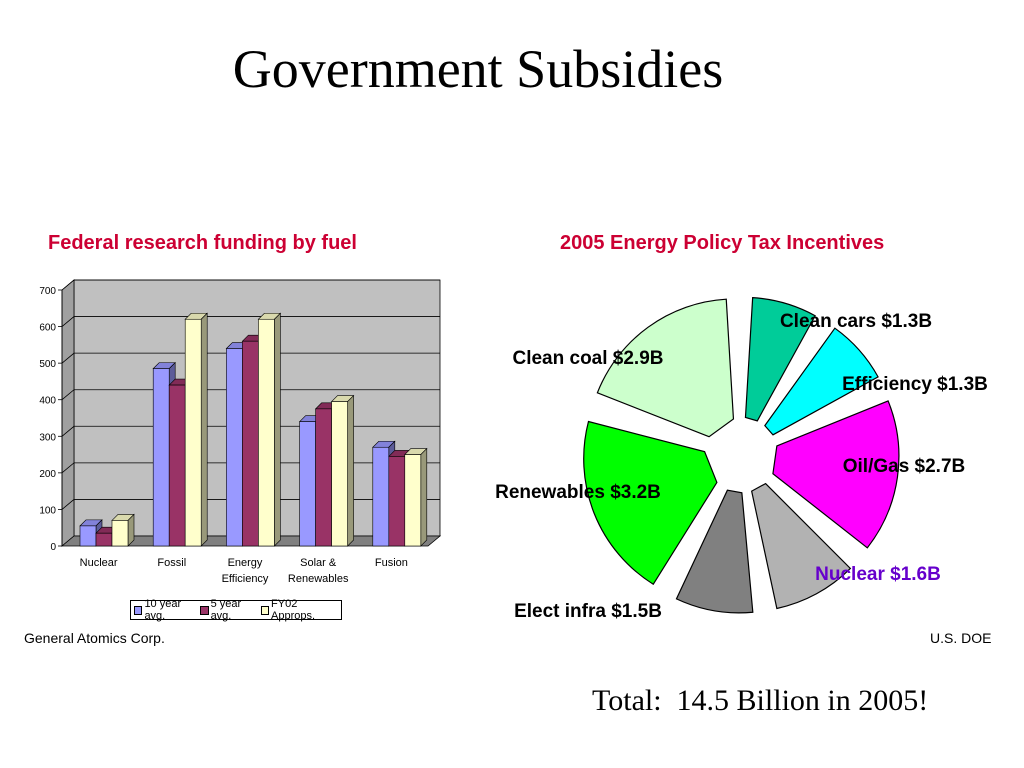  I want to click on pie-slice-label: Elect infra $1.5B, so click(588, 611).